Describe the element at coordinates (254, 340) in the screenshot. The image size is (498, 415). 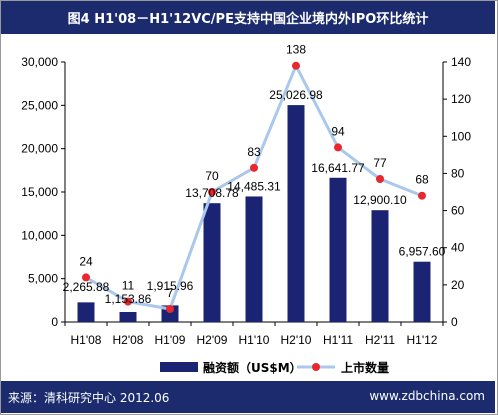
I see `x-tick-label: H1'10` at that location.